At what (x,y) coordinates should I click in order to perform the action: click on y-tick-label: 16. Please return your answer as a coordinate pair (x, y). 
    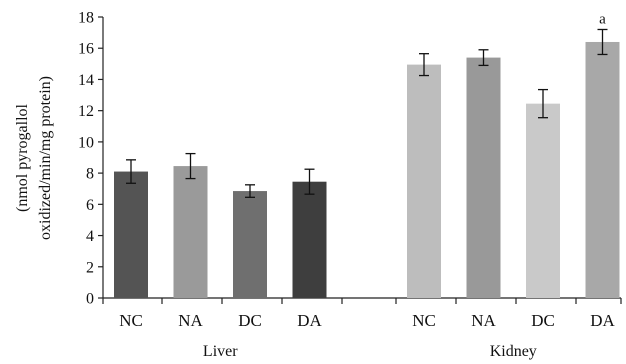
    Looking at the image, I should click on (86, 49).